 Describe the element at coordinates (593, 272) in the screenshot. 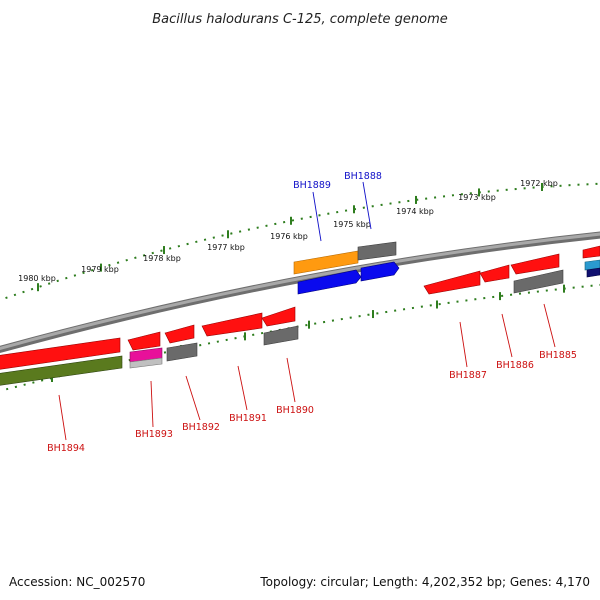

I see `gene-navy-edge` at that location.